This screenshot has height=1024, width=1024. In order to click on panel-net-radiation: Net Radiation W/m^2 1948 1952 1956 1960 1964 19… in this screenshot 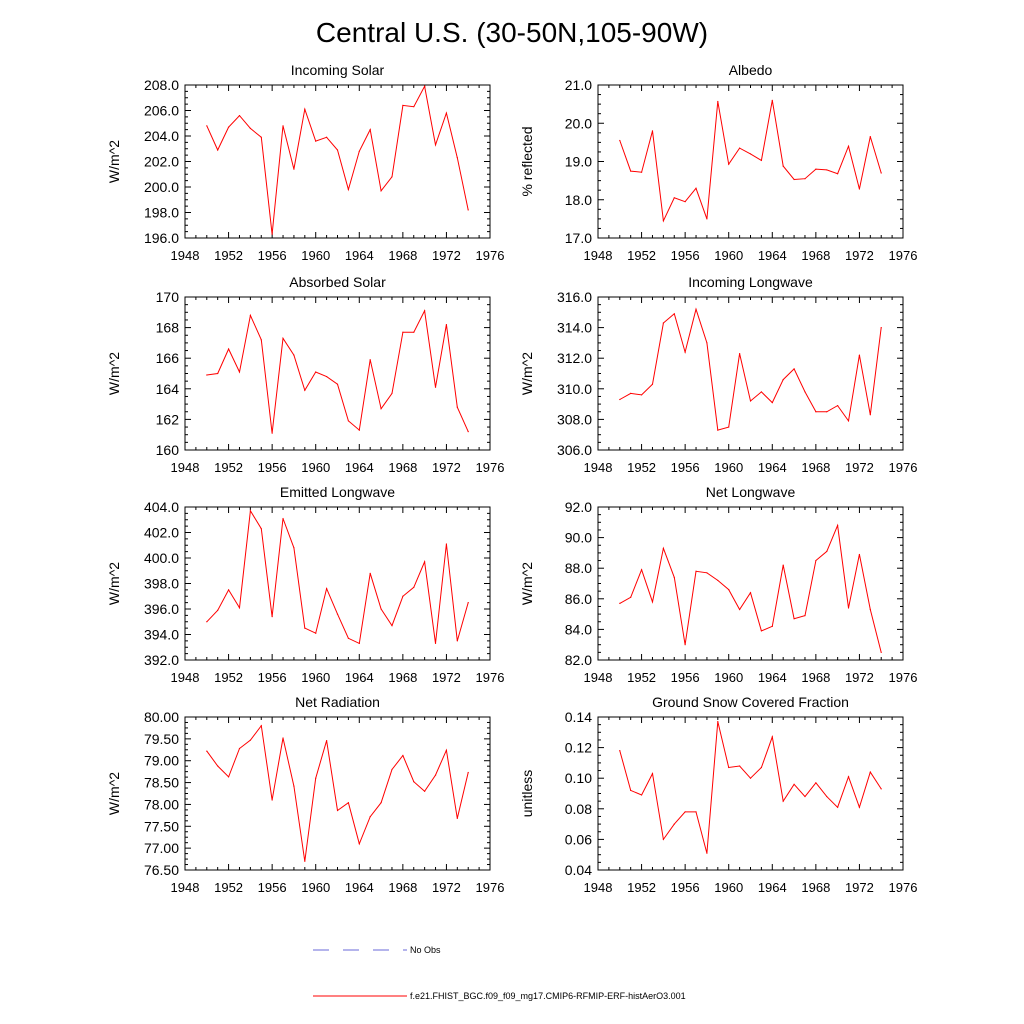, I will do `click(305, 794)`.